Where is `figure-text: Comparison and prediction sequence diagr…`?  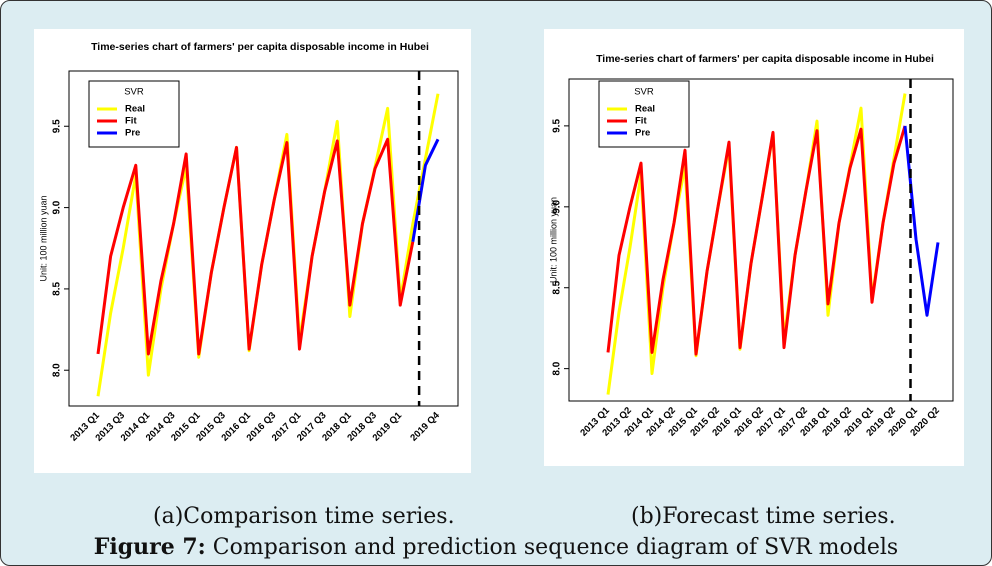
figure-text: Comparison and prediction sequence diagr… is located at coordinates (555, 547).